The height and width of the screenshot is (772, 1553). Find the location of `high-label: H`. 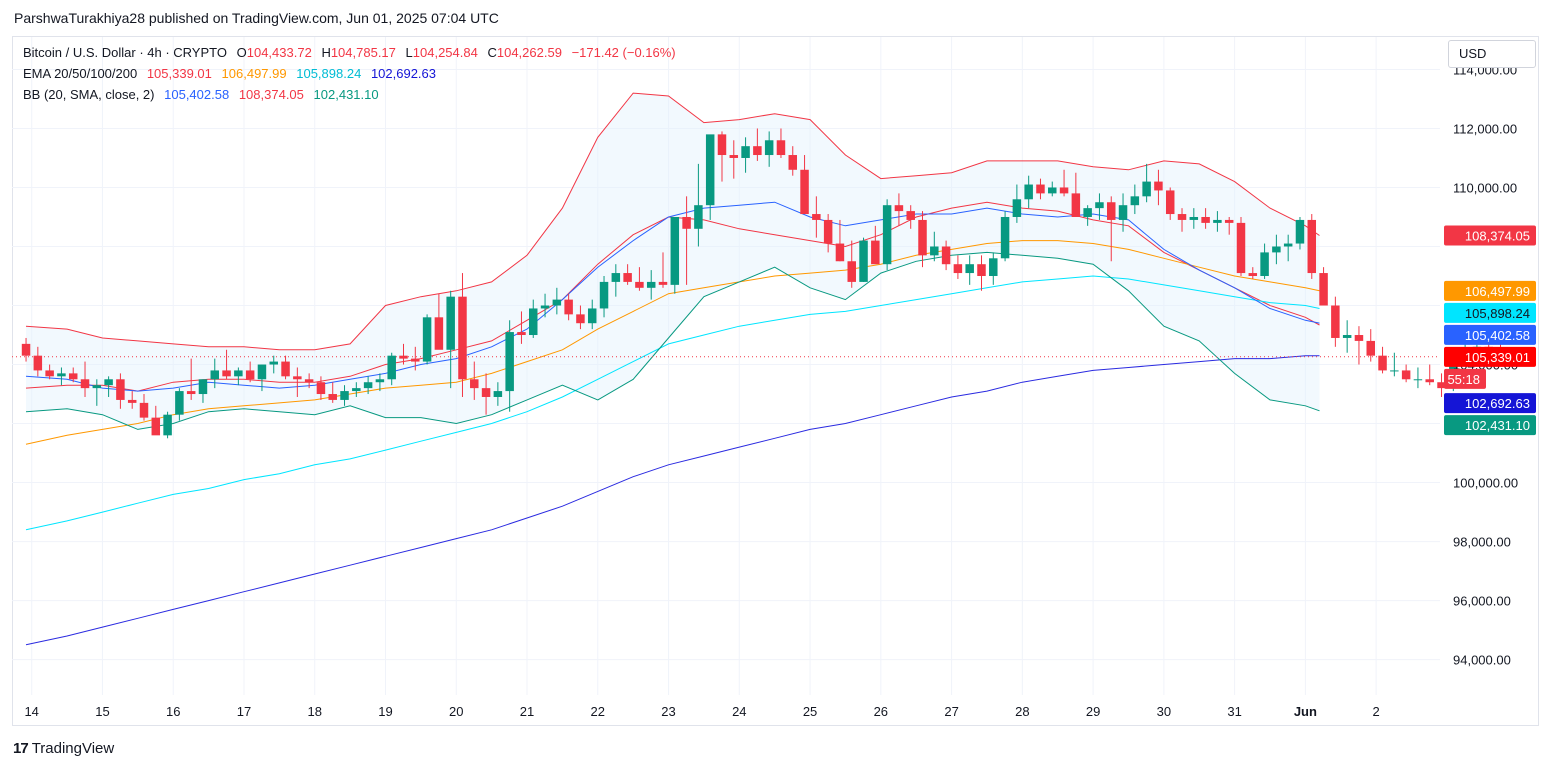

high-label: H is located at coordinates (326, 52).